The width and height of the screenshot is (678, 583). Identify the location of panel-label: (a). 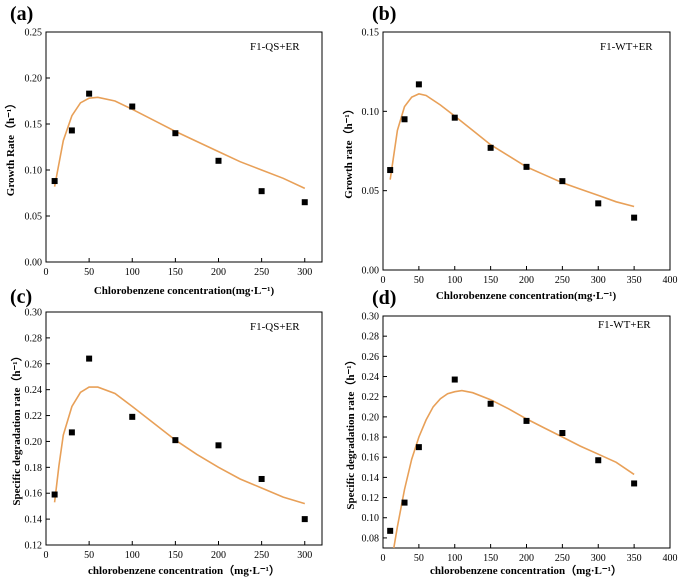
(21, 14).